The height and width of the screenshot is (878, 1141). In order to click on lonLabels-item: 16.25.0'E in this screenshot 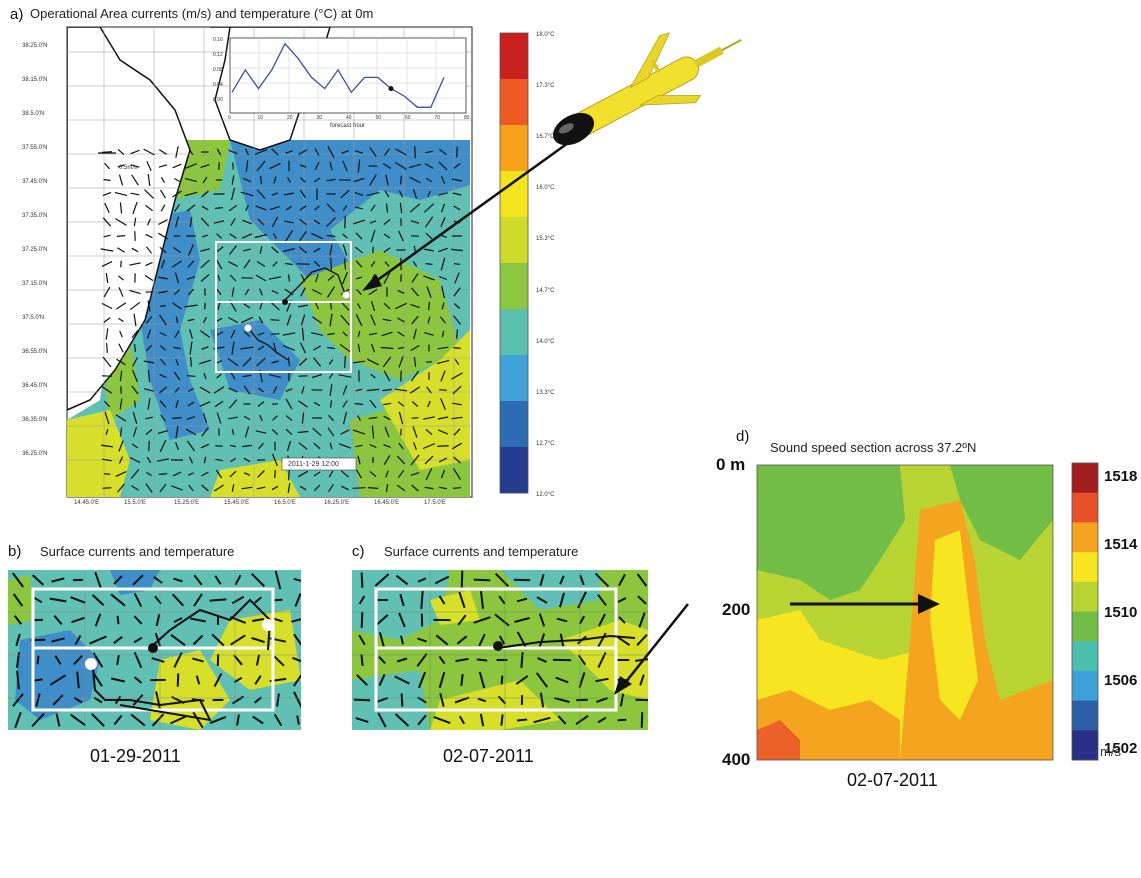, I will do `click(337, 503)`.